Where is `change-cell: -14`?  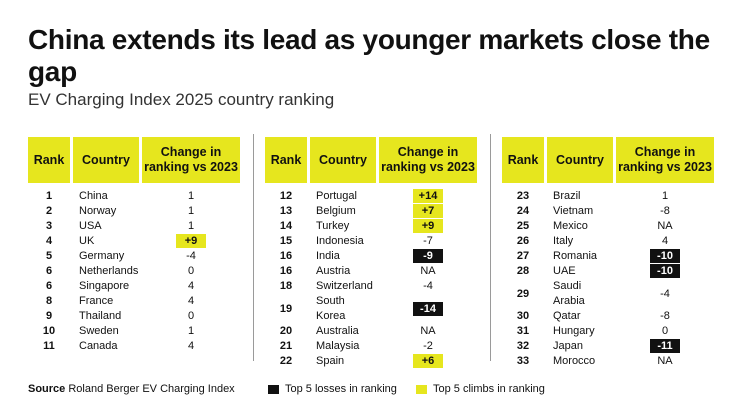 change-cell: -14 is located at coordinates (428, 309).